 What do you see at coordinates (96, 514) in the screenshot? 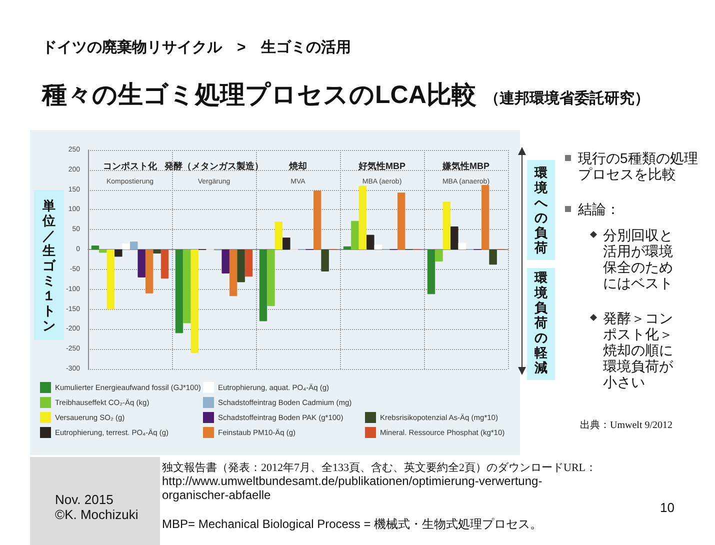
I see `text: ©K. Mochizuki` at bounding box center [96, 514].